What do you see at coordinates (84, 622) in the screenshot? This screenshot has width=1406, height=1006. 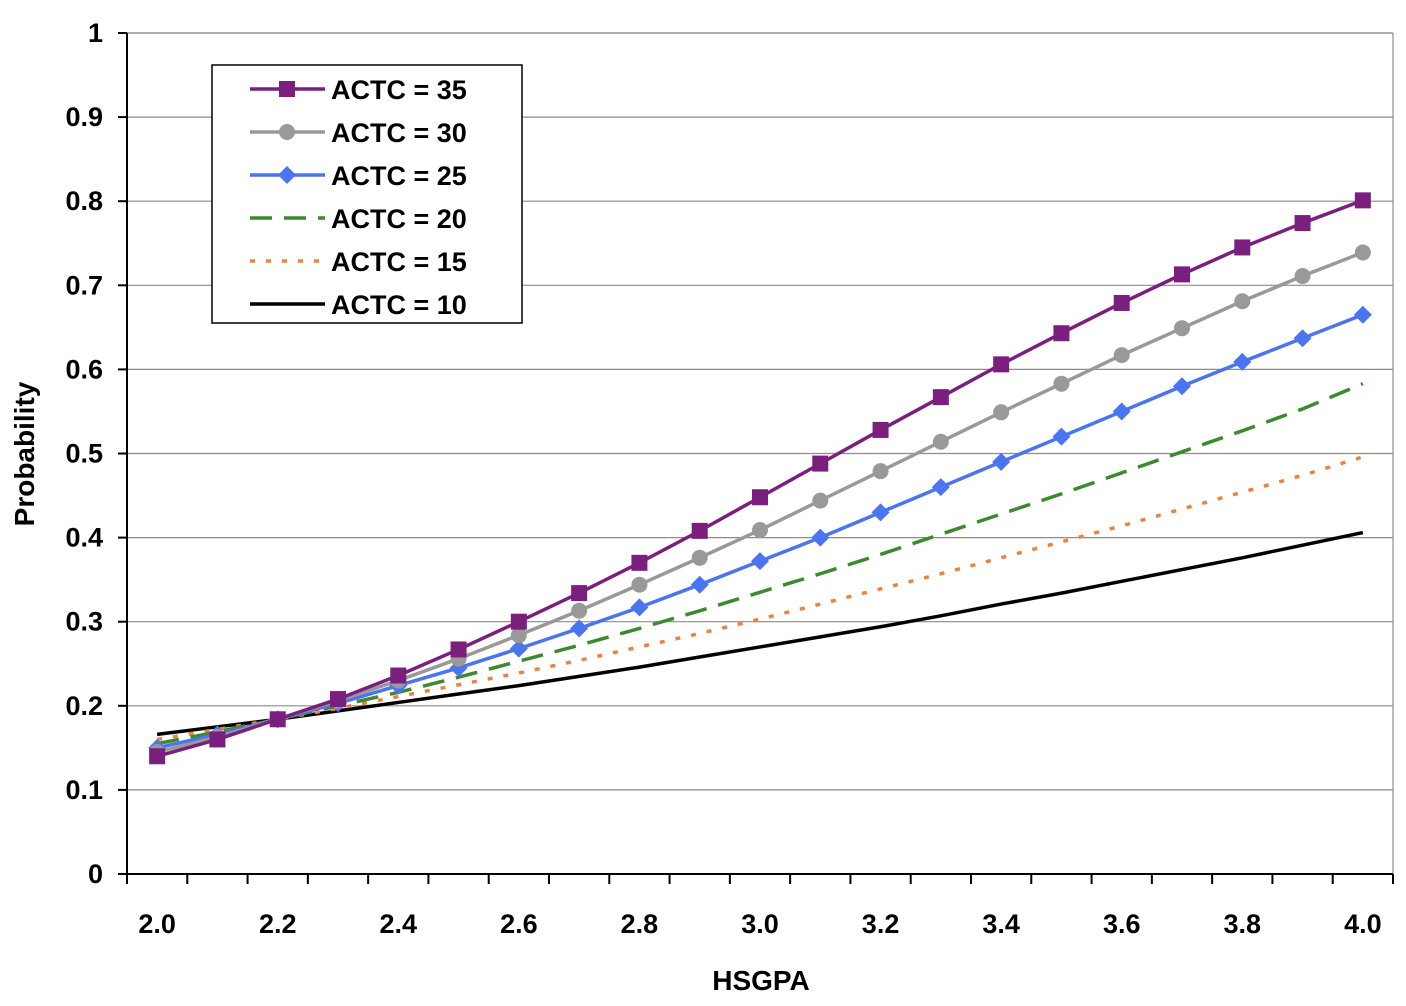 I see `y-tick-label: 0.3` at bounding box center [84, 622].